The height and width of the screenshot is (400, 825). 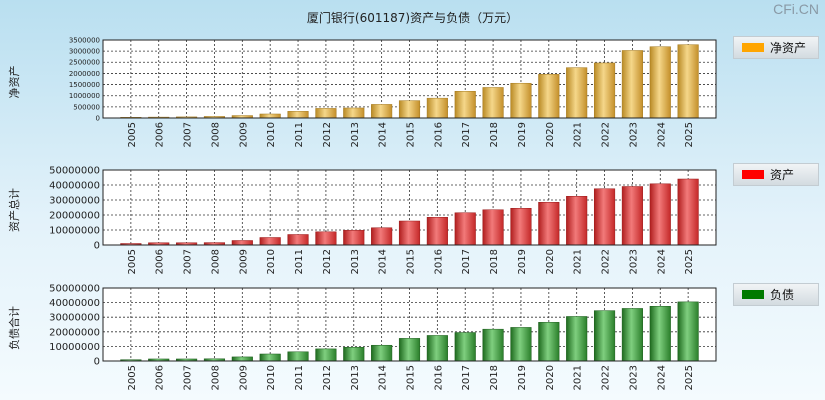 I want to click on legend-net-assets: 净资产, so click(x=776, y=47).